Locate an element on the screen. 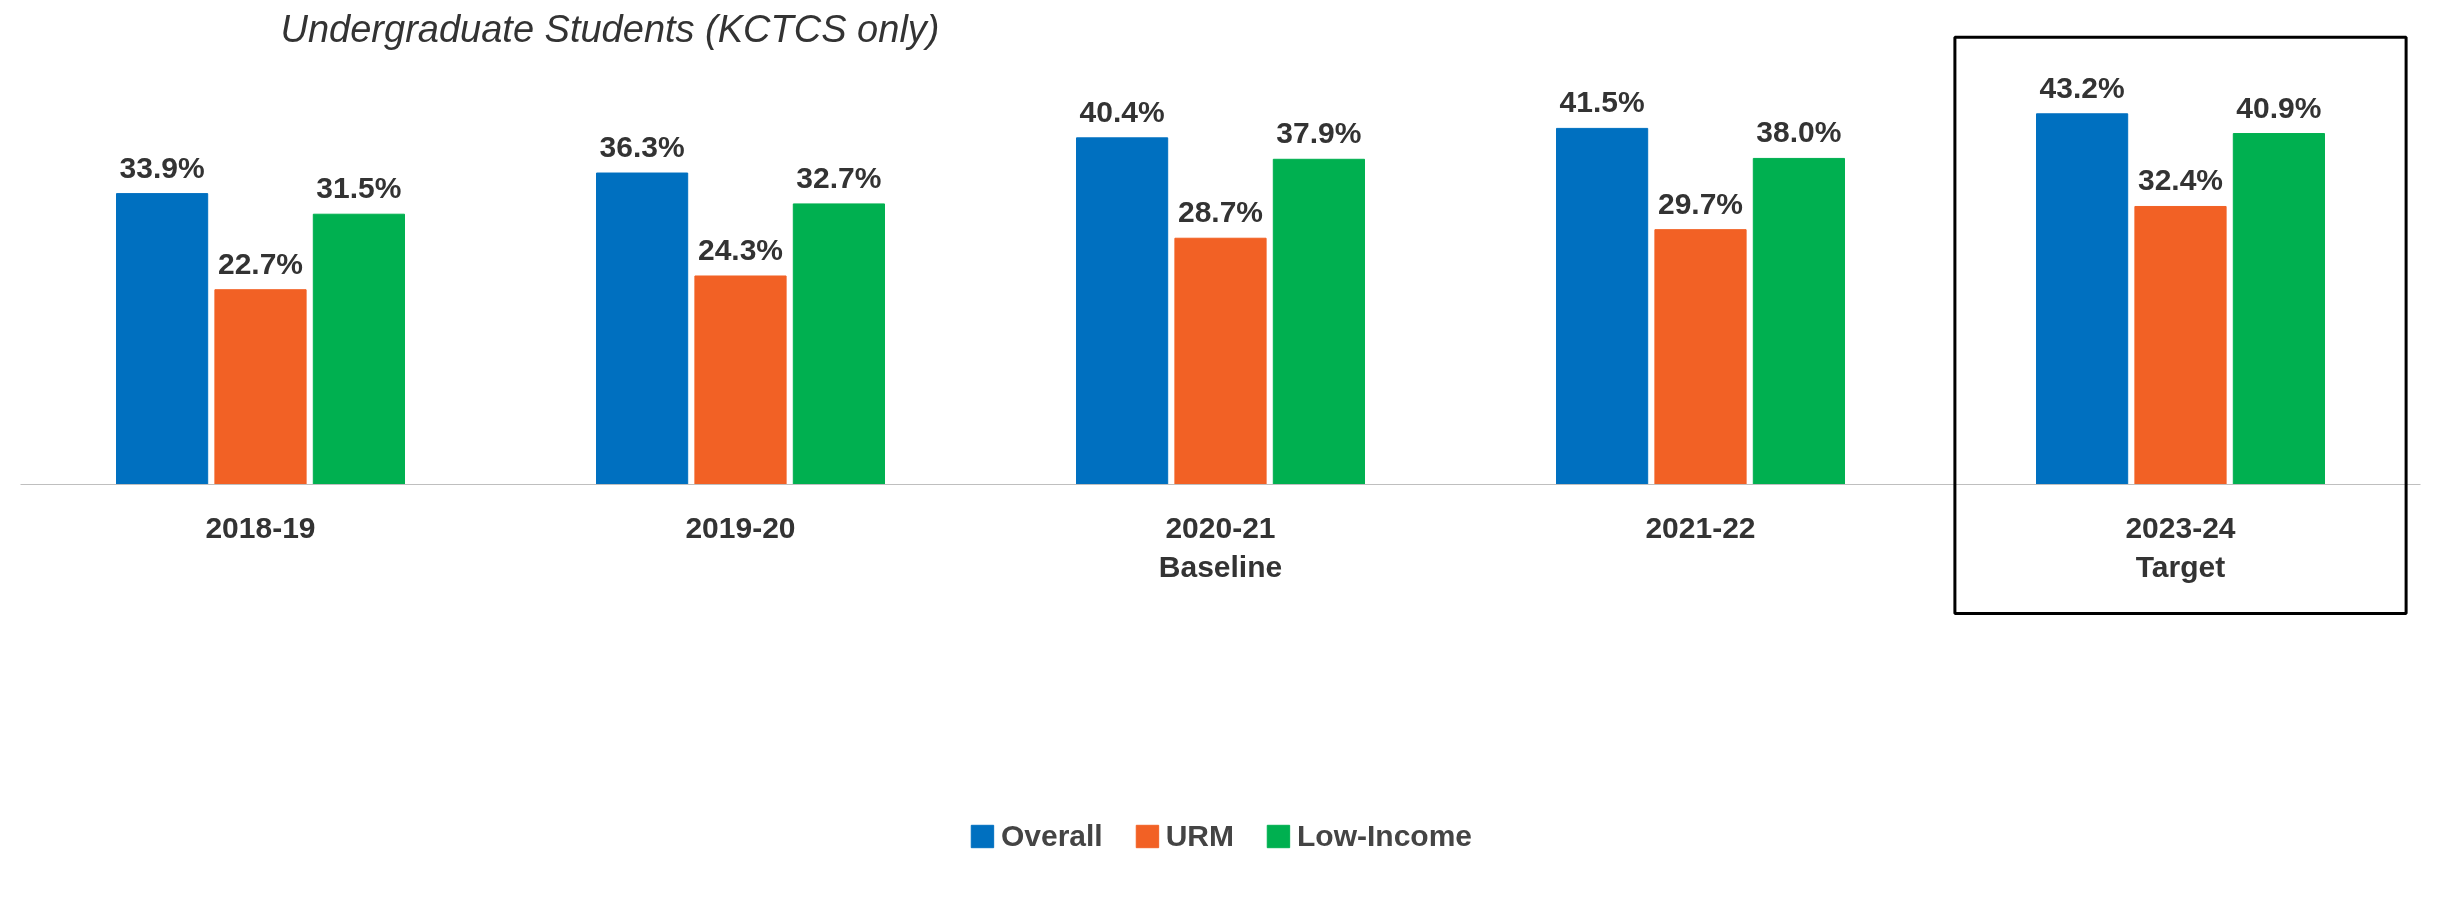 This screenshot has width=2458, height=915. data-label: 33.9% is located at coordinates (162, 167).